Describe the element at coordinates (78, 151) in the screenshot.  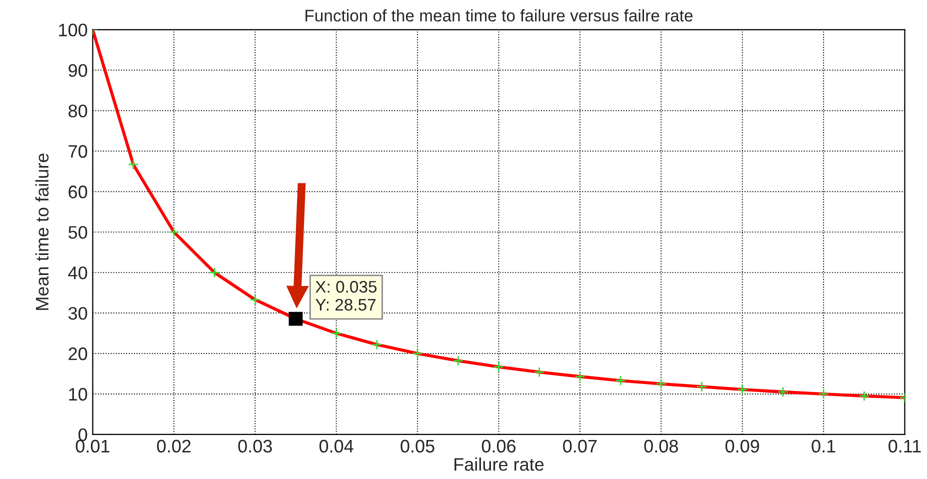
I see `y-tick-label: 70` at that location.